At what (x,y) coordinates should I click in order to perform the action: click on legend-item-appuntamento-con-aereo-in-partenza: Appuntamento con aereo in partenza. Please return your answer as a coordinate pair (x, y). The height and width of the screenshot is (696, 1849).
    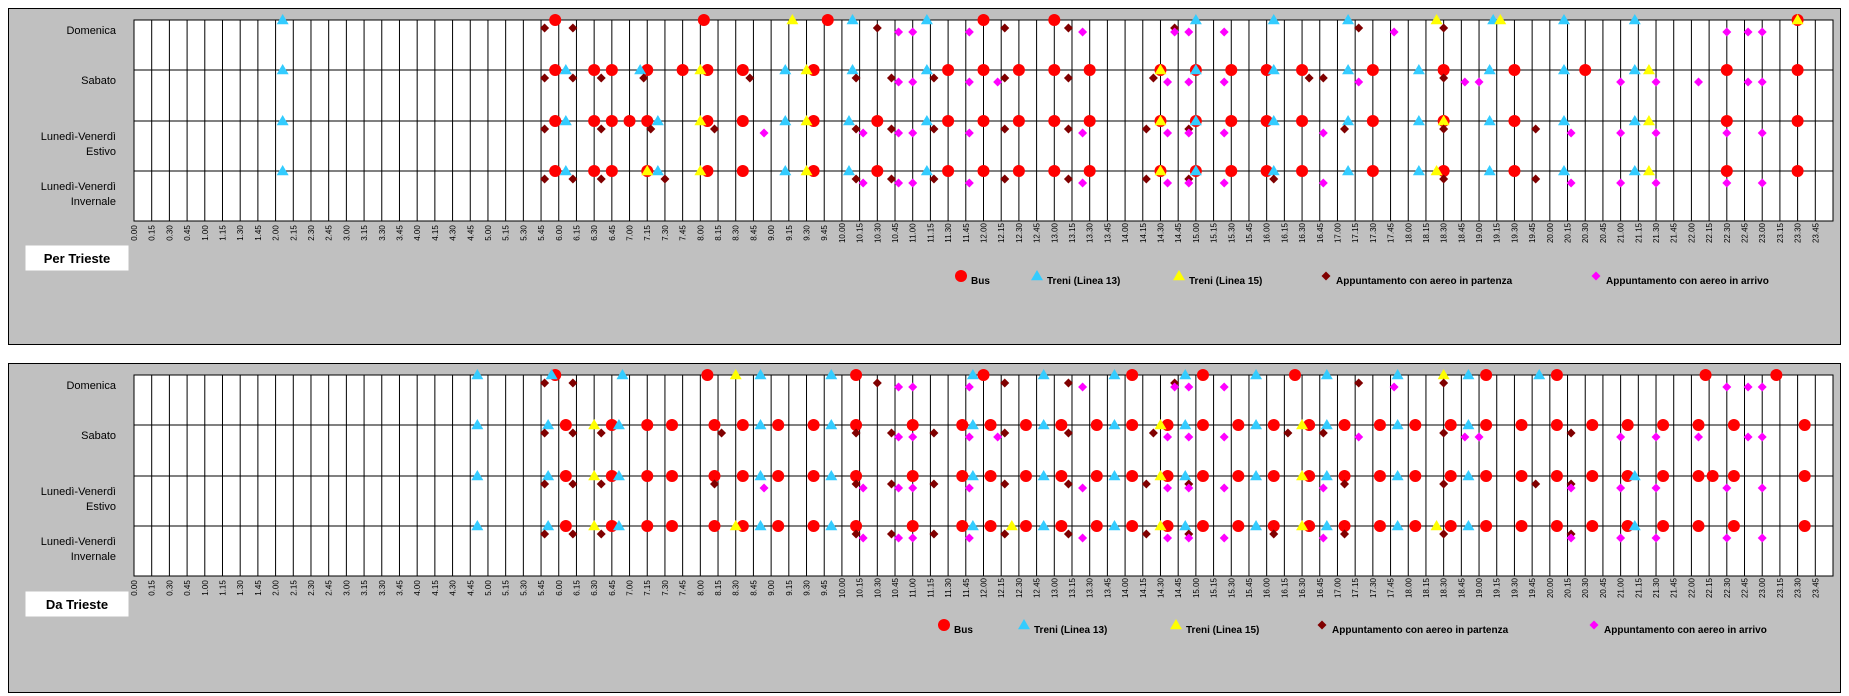
    Looking at the image, I should click on (1413, 628).